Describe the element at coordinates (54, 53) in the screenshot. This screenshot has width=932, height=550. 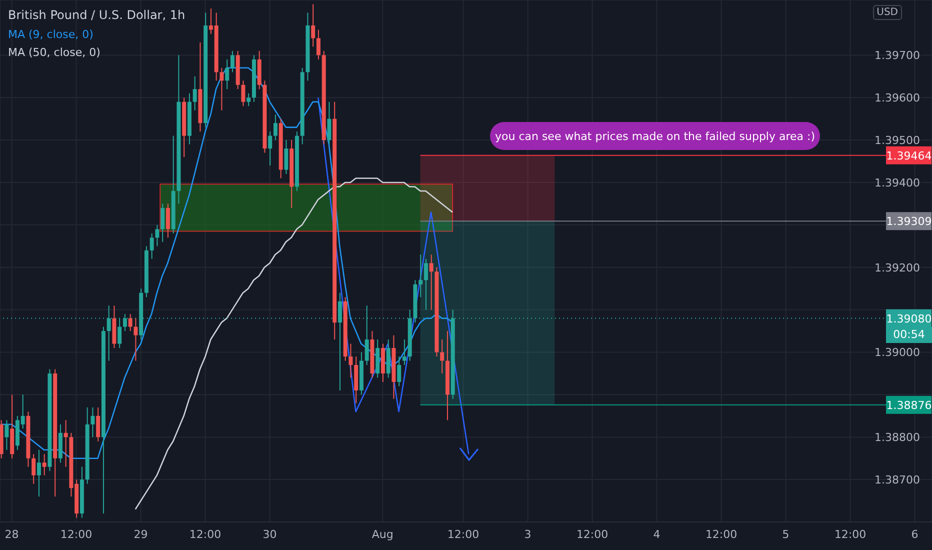
I see `text: MA (50, close, 0)` at that location.